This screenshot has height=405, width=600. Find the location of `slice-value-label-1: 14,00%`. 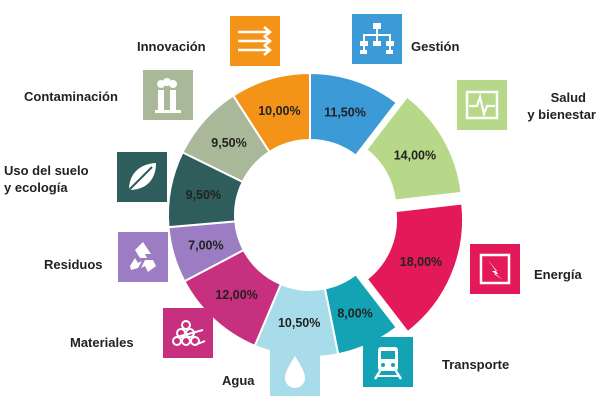

slice-value-label-1: 14,00% is located at coordinates (415, 156).